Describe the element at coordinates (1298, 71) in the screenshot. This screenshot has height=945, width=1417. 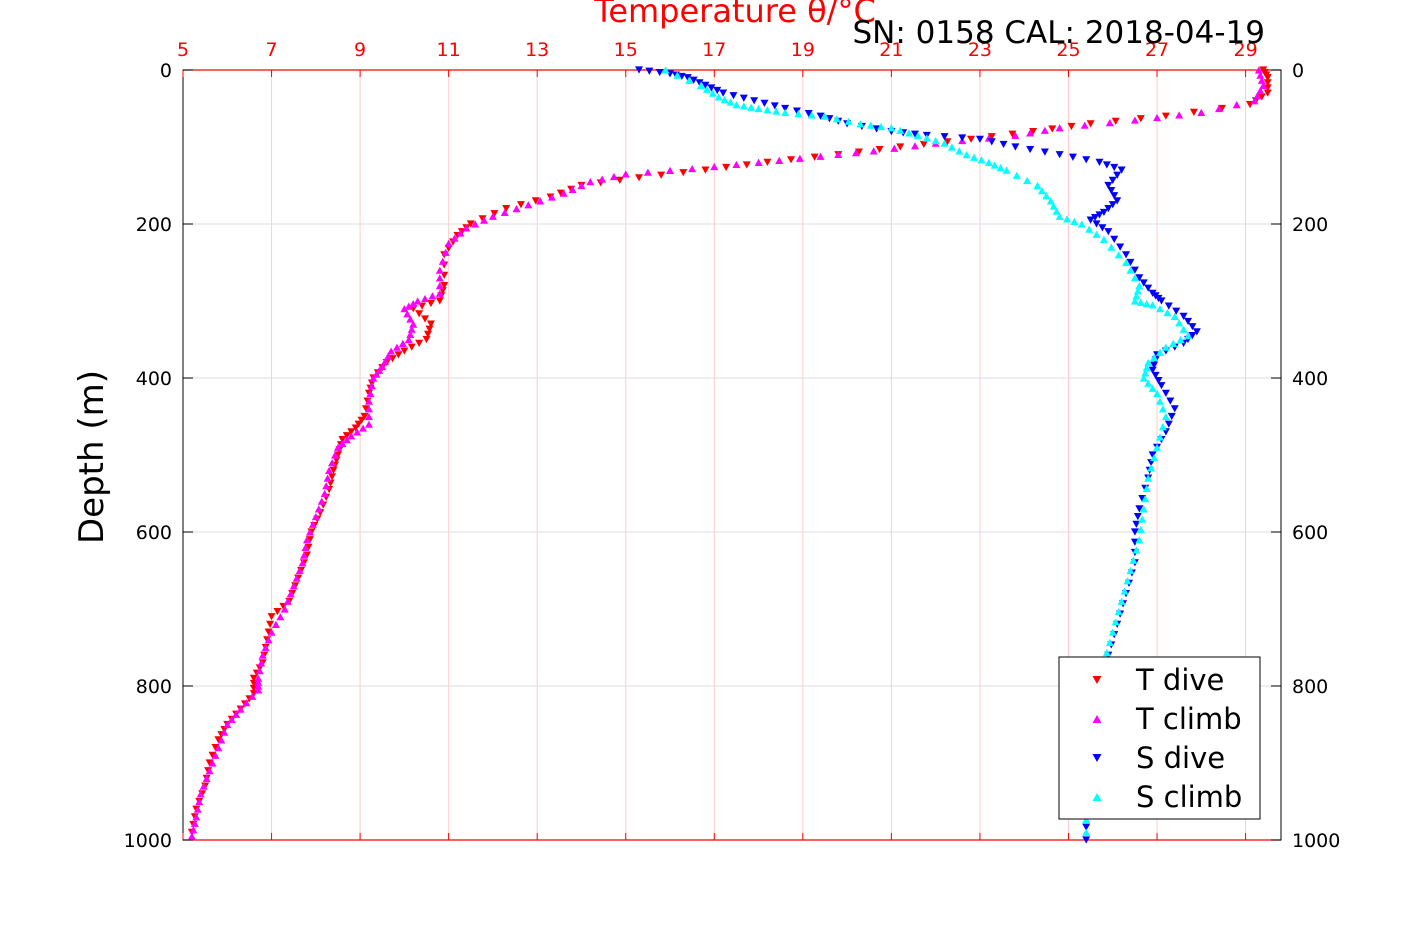
I see `y-tick-label-right: 0` at that location.